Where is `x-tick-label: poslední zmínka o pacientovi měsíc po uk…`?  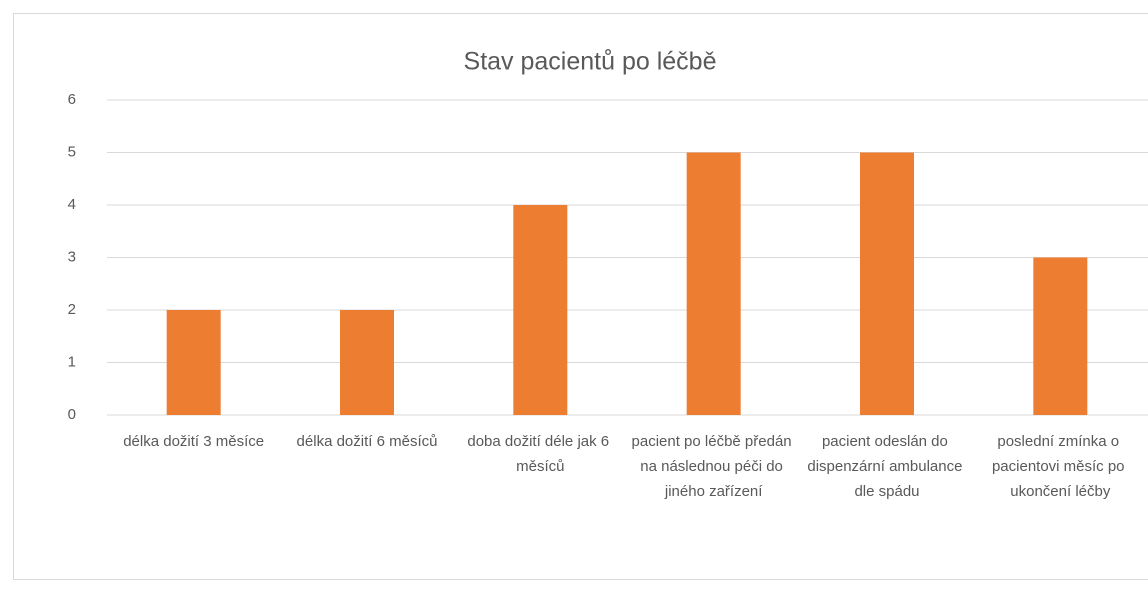 x-tick-label: poslední zmínka o pacientovi měsíc po uk… is located at coordinates (1060, 466).